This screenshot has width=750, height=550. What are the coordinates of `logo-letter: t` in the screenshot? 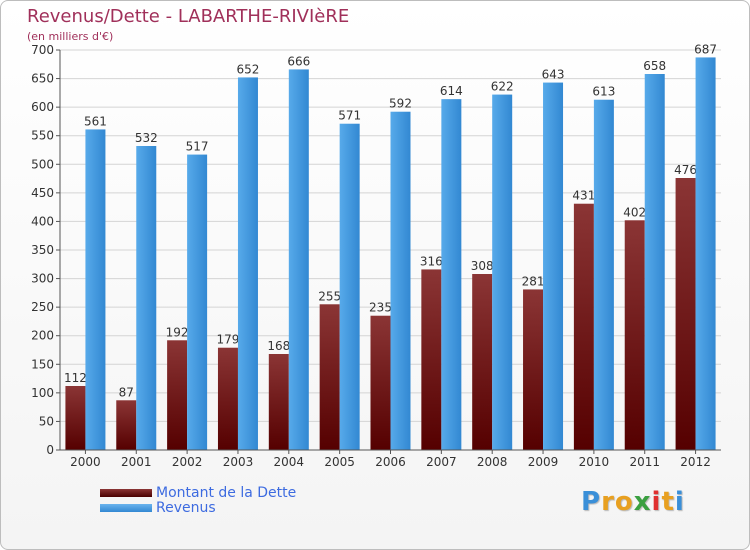 It's located at (668, 502).